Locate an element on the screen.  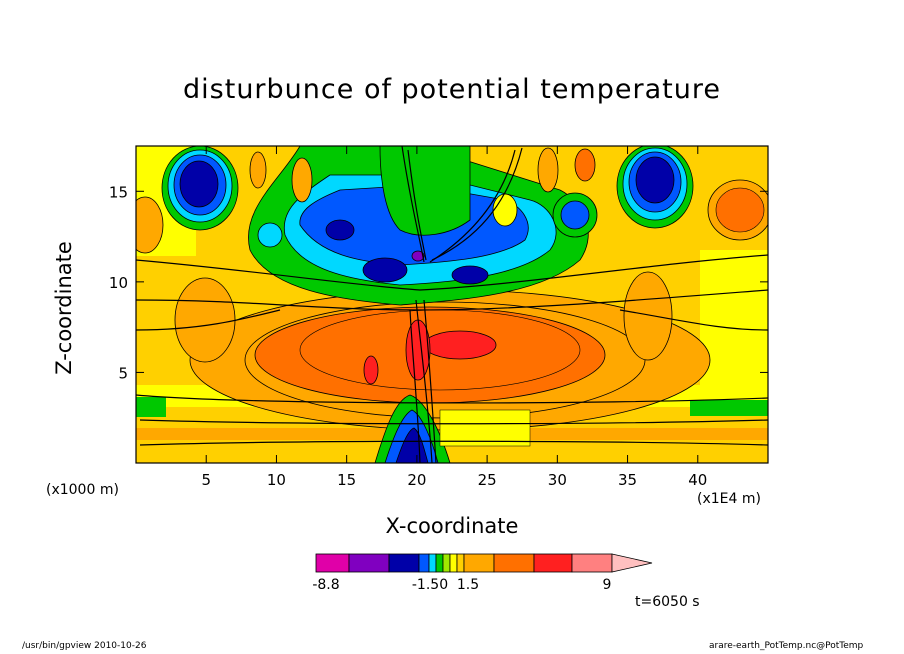
y-axis-label: Z-coordinate is located at coordinates (64, 308).